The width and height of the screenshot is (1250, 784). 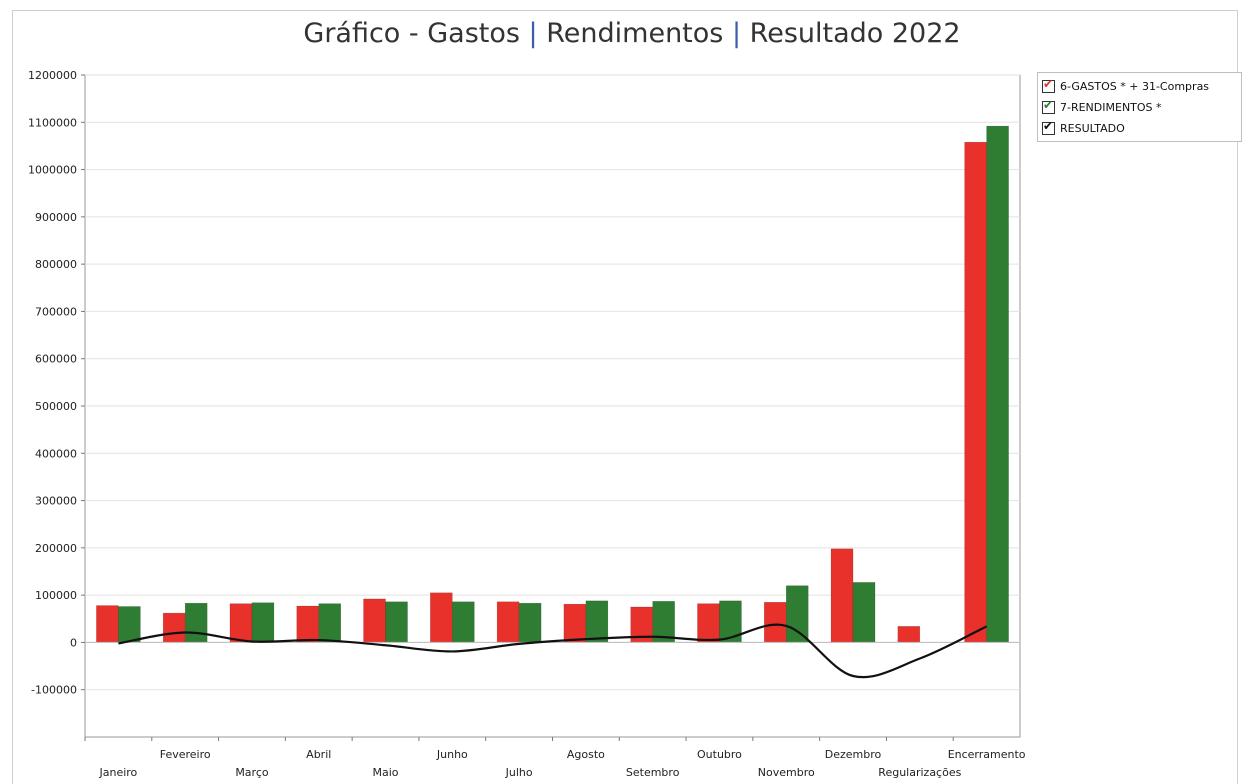 What do you see at coordinates (56, 311) in the screenshot?
I see `y-tick-label: 700000` at bounding box center [56, 311].